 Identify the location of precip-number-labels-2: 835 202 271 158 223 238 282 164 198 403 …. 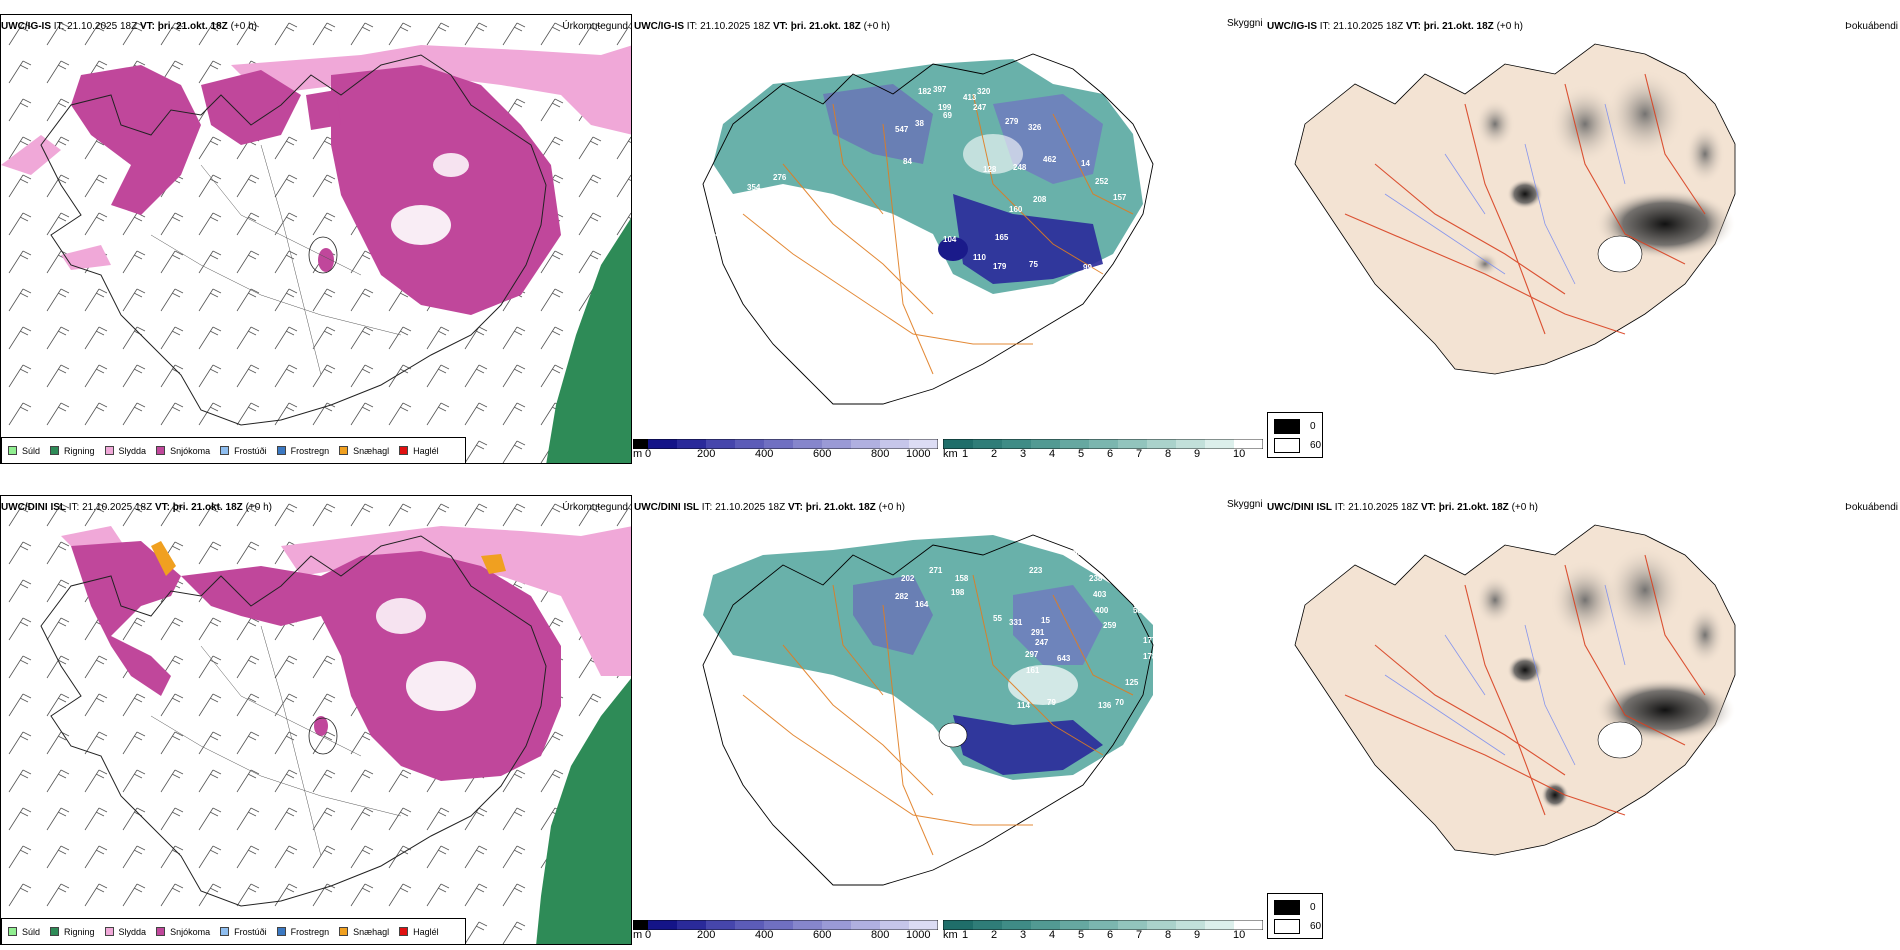
(1036, 629).